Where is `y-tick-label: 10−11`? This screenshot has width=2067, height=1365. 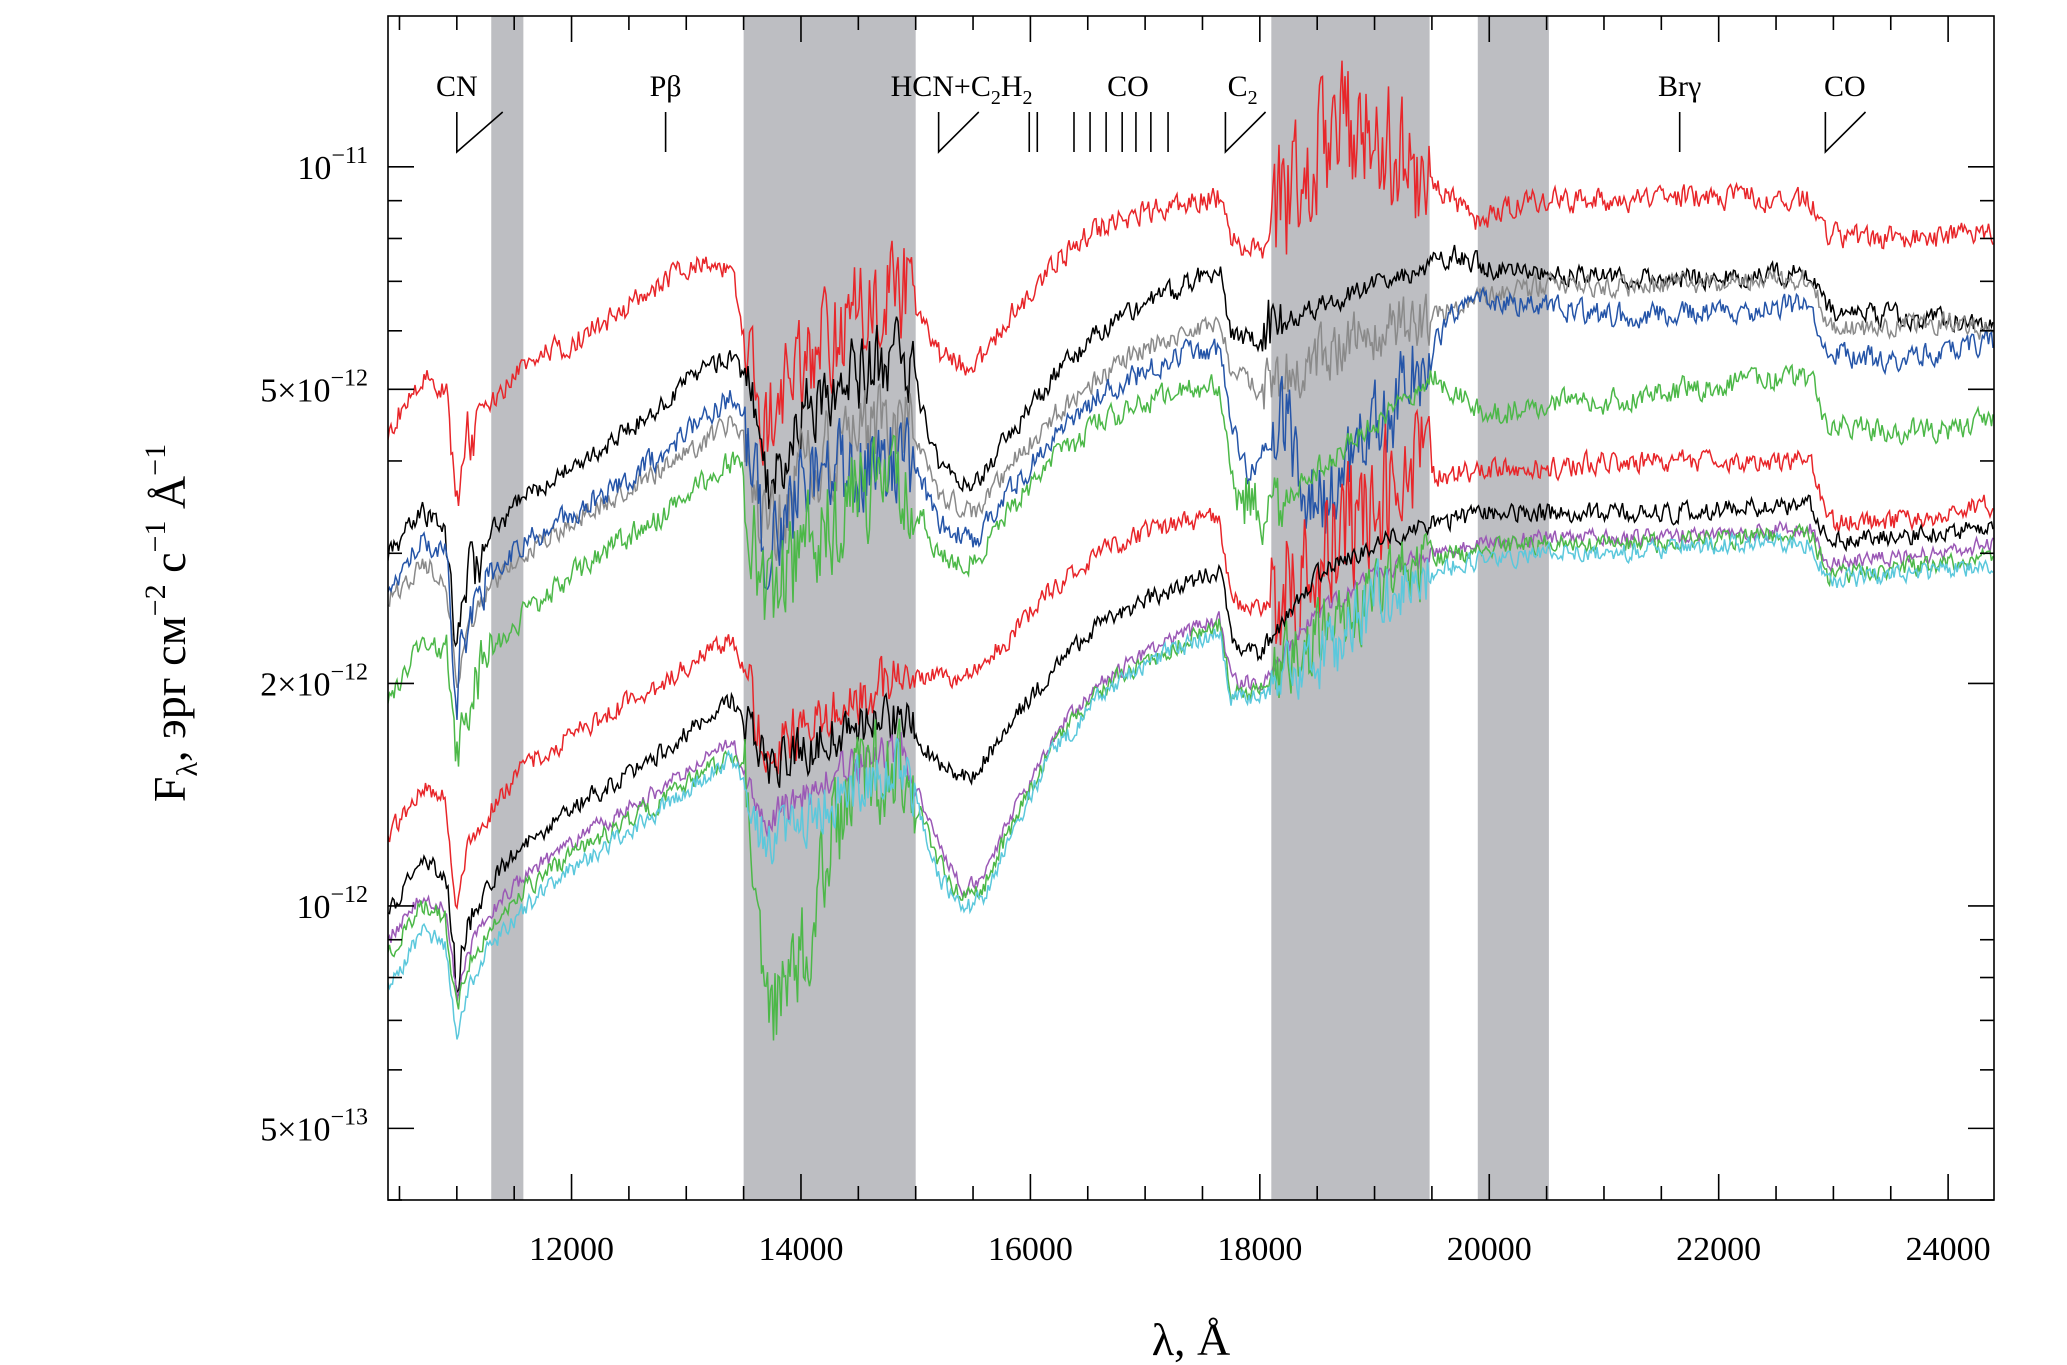 y-tick-label: 10−11 is located at coordinates (332, 165).